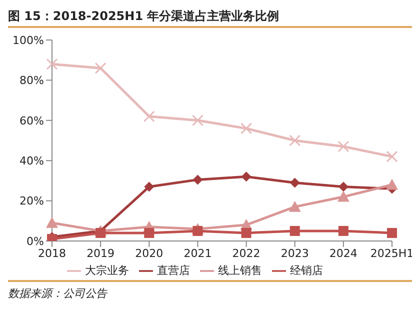 The height and width of the screenshot is (320, 420). I want to click on x-tick-label: 2019, so click(100, 253).